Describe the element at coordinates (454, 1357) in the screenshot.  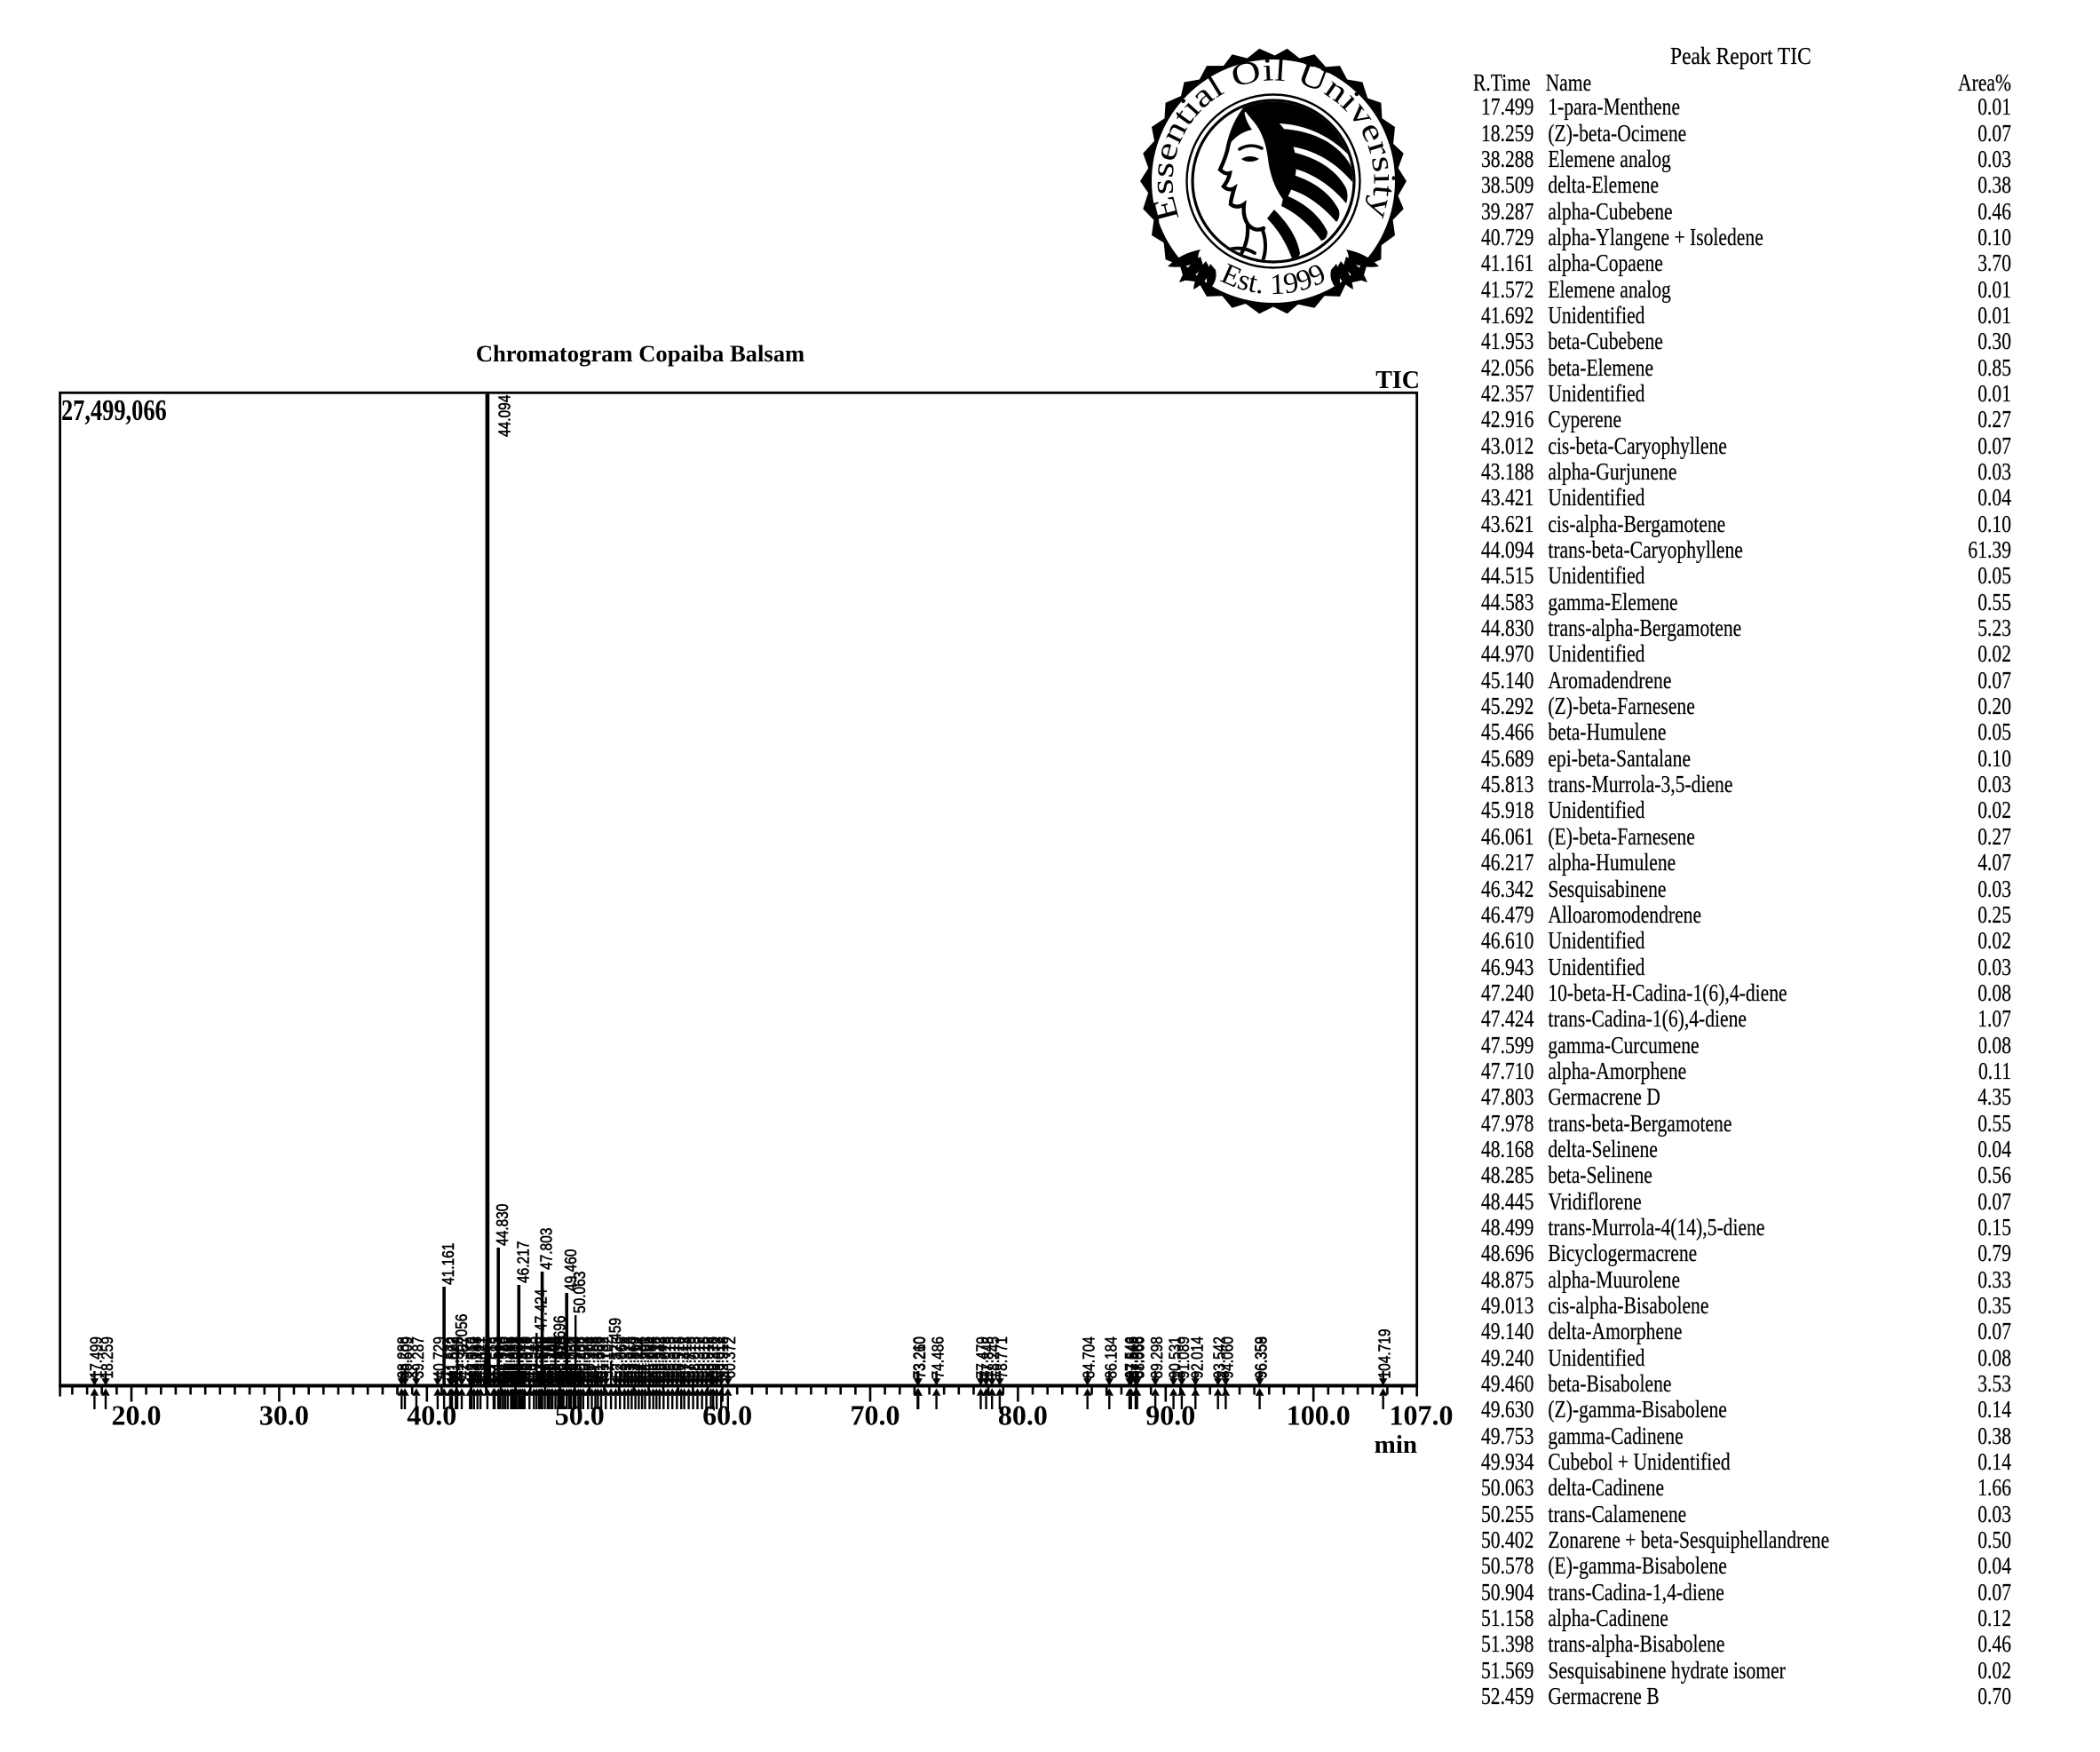
I see `svg-text: 41.692` at that location.